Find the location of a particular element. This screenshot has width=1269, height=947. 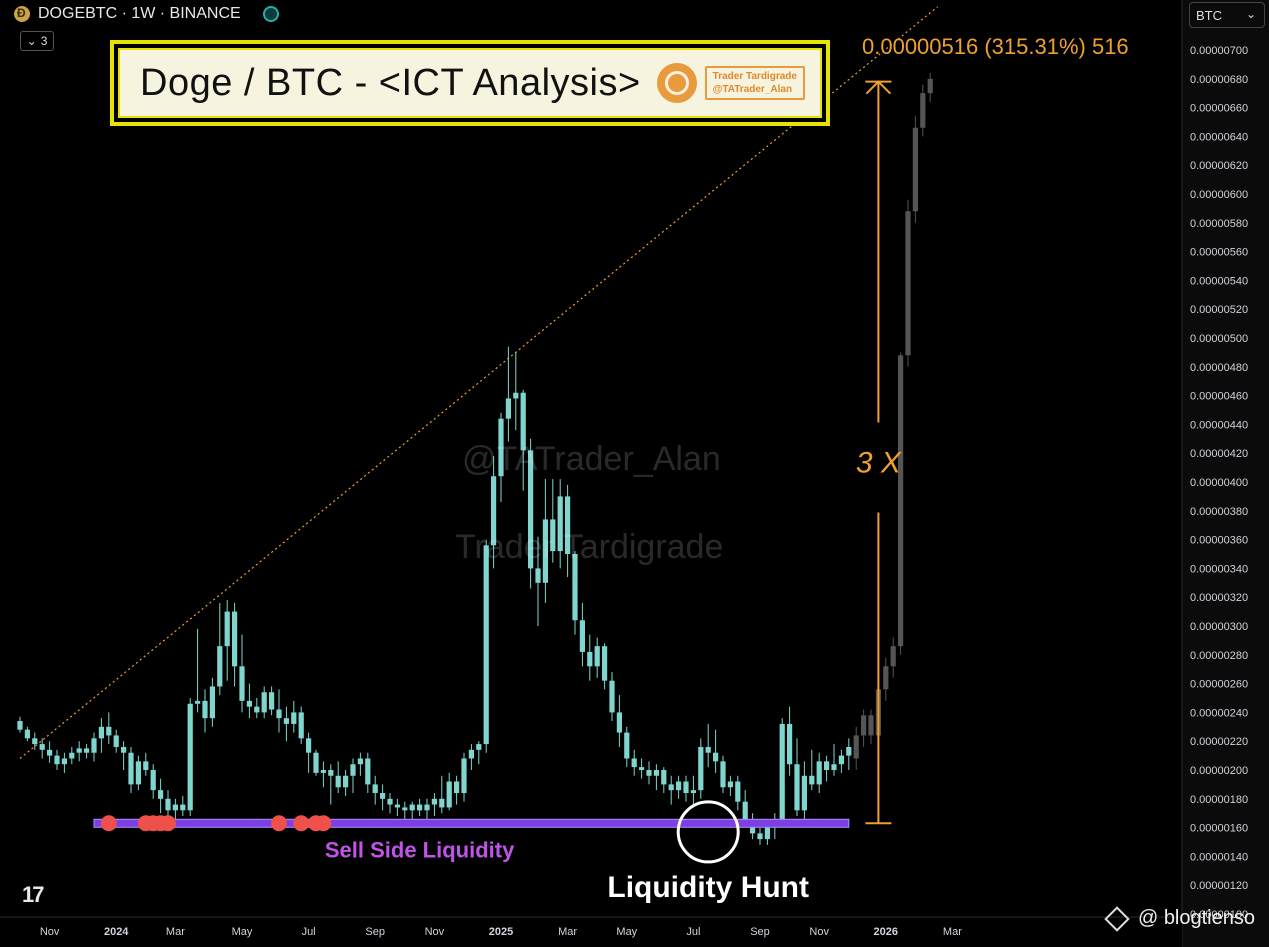

indicator-toggle-button: ⌄ 3 is located at coordinates (37, 41).